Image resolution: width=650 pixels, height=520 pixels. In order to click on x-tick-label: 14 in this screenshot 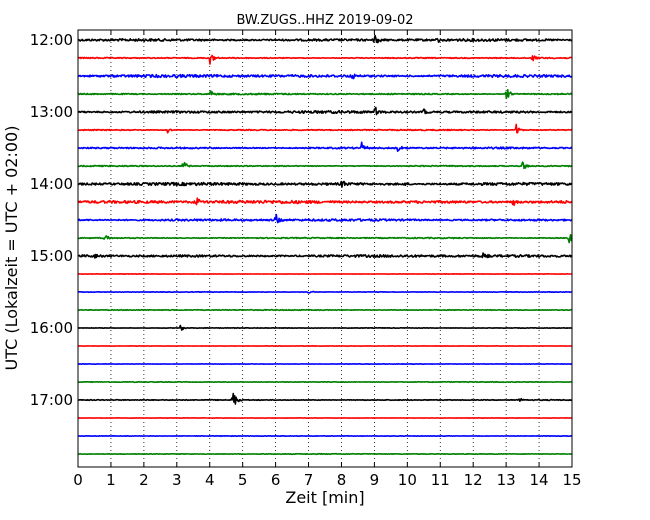, I will do `click(539, 480)`.